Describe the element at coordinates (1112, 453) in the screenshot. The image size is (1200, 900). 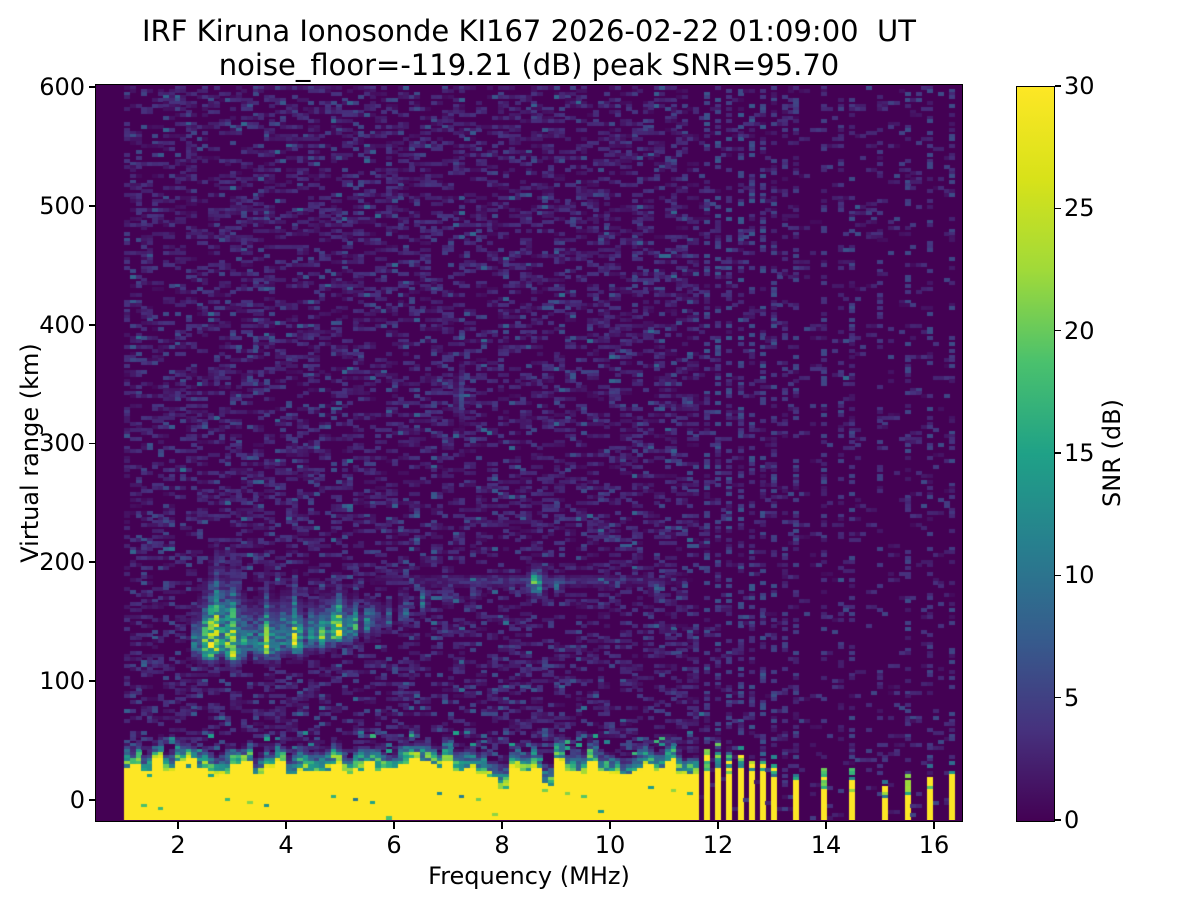
I see `colorbar-label: SNR (dB)` at that location.